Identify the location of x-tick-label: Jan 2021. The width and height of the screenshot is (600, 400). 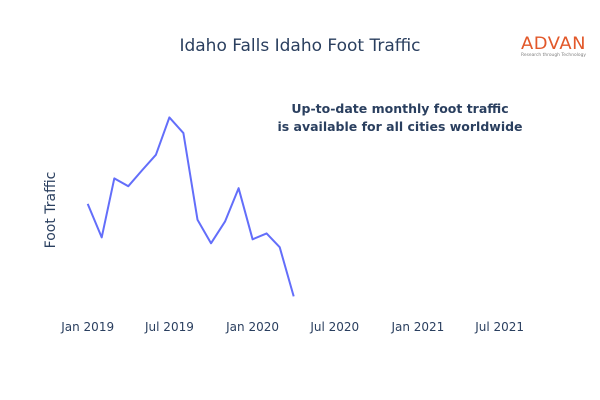
(417, 327).